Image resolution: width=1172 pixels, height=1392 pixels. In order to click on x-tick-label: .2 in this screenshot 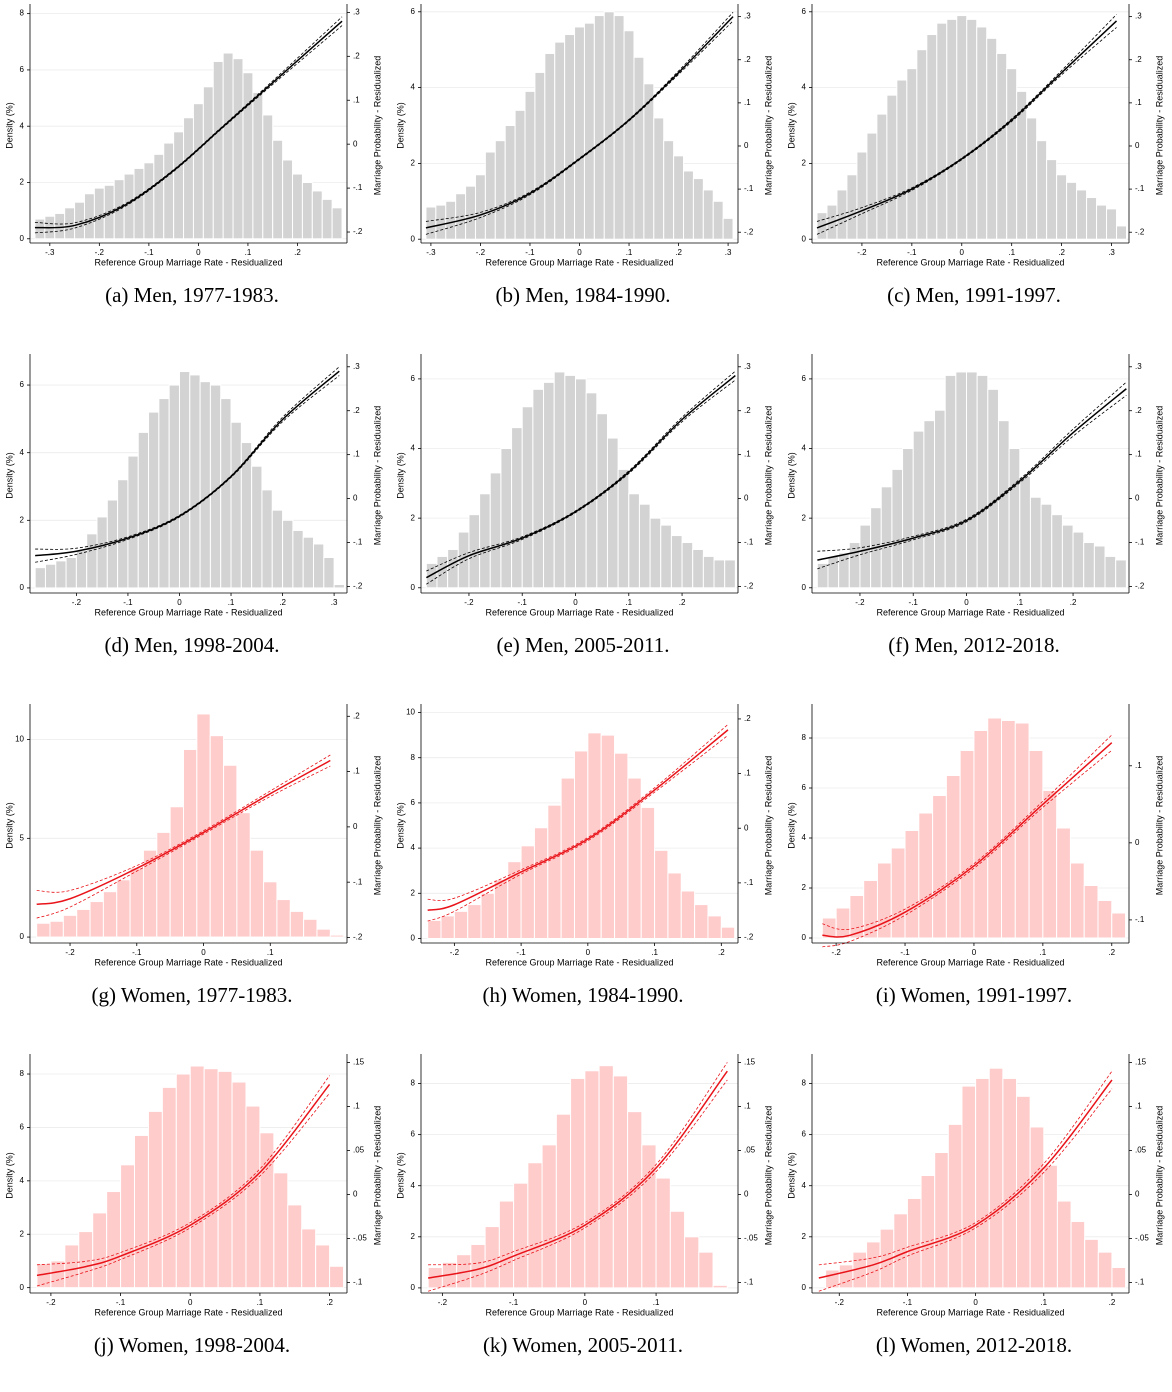, I will do `click(1112, 1302)`.